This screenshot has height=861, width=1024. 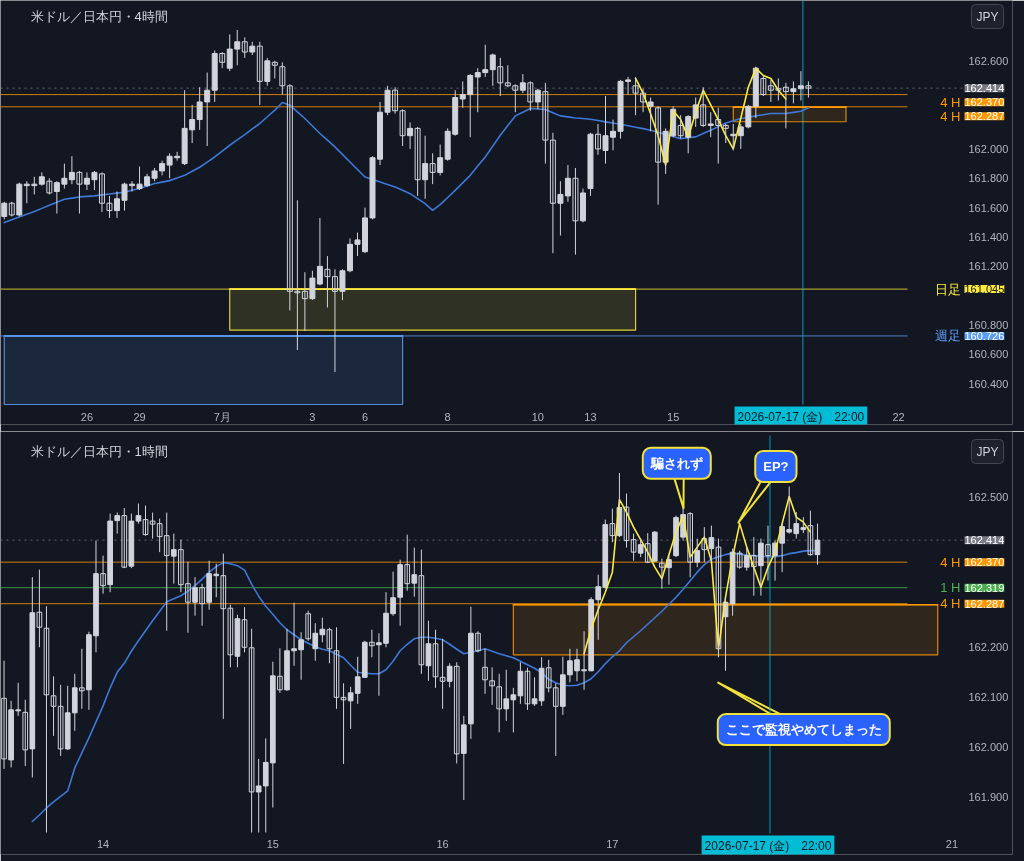 What do you see at coordinates (312, 416) in the screenshot?
I see `x-tick-label: 3` at bounding box center [312, 416].